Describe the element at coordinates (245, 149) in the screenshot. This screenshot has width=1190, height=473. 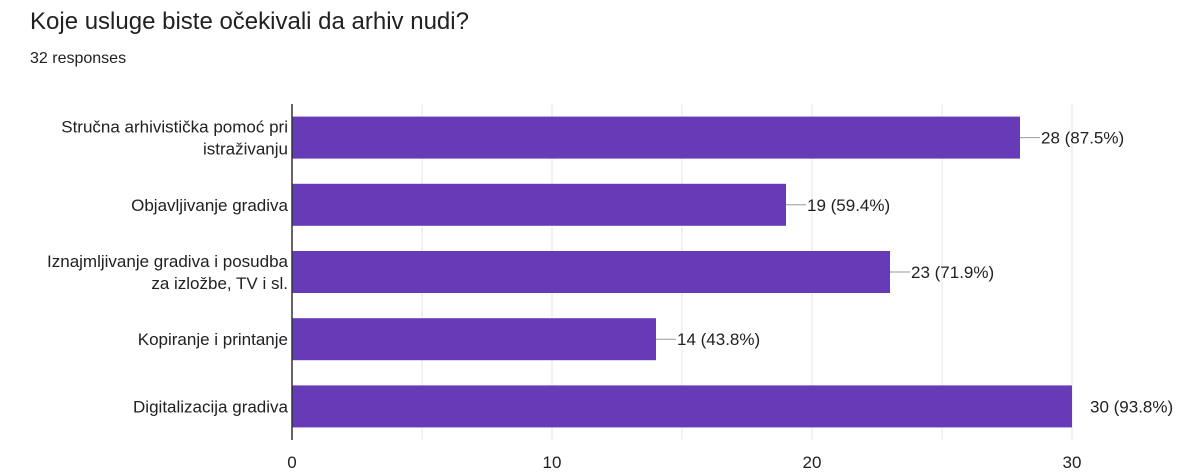
I see `category-label: istraživanju` at that location.